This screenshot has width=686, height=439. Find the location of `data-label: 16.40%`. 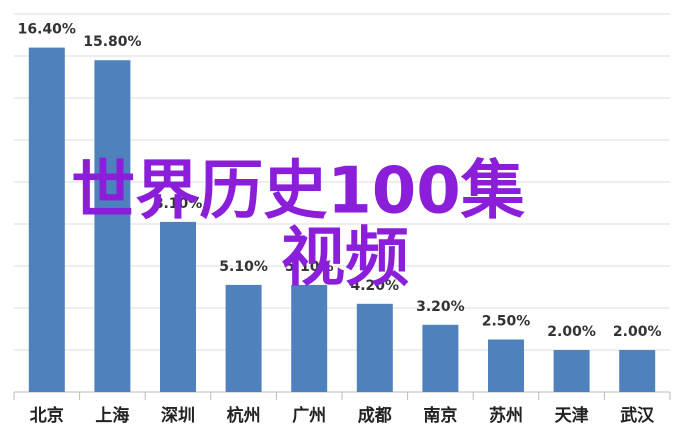

data-label: 16.40% is located at coordinates (47, 30).